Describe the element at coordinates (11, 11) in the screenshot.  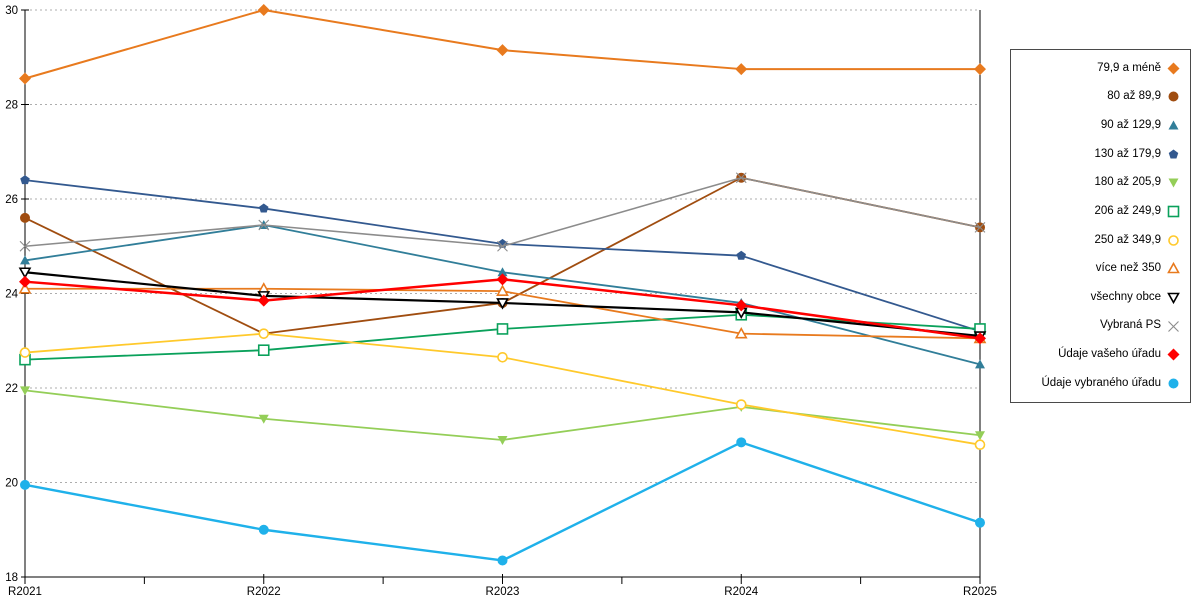
I see `y-tick-label: 30` at that location.